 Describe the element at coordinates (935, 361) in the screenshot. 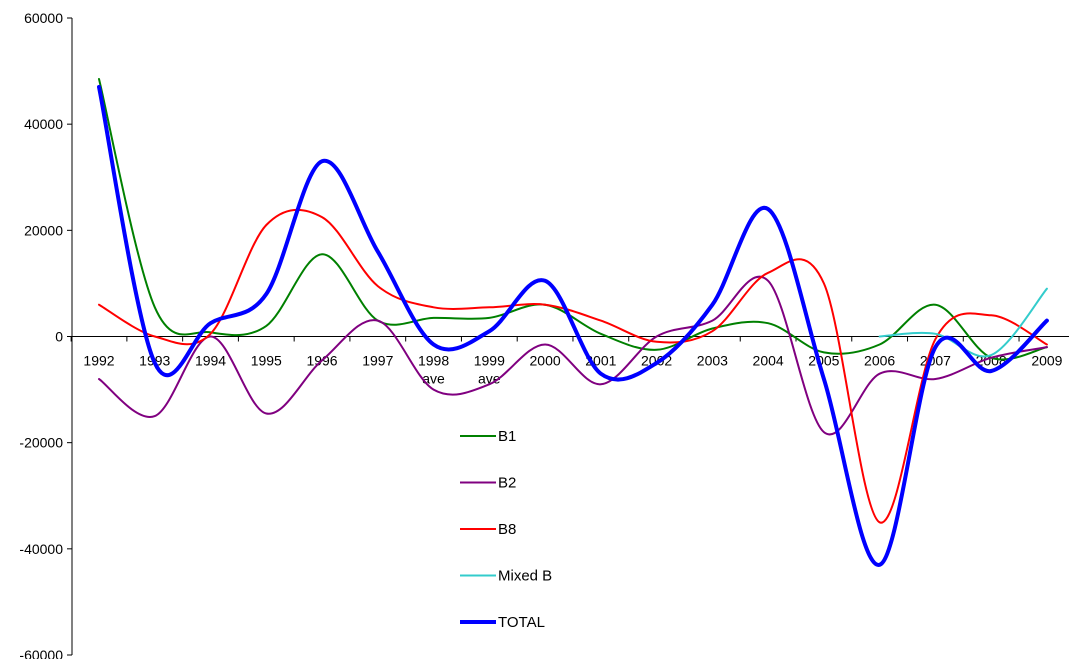

I see `x-tick-label: 2007` at that location.